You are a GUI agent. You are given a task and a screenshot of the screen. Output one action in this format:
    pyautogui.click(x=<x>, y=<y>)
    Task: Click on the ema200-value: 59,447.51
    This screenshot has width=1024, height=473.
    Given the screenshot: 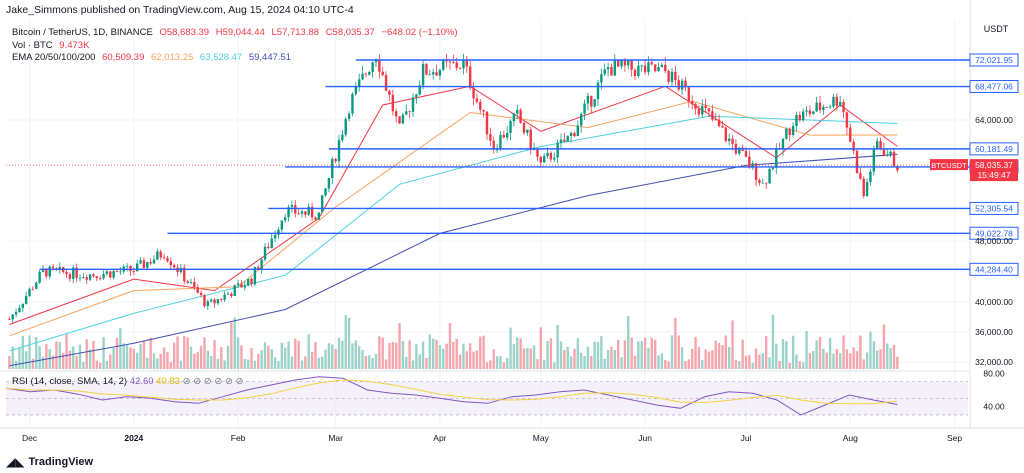 What is the action you would take?
    pyautogui.click(x=270, y=57)
    